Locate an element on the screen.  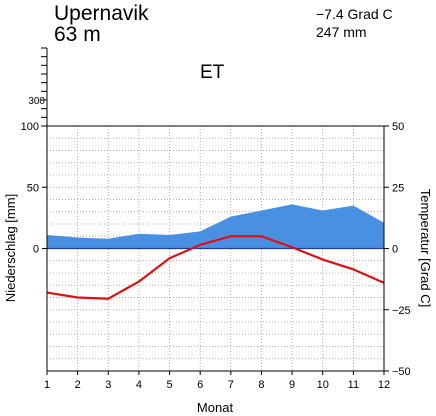
month-tick-label: 5 is located at coordinates (169, 385).